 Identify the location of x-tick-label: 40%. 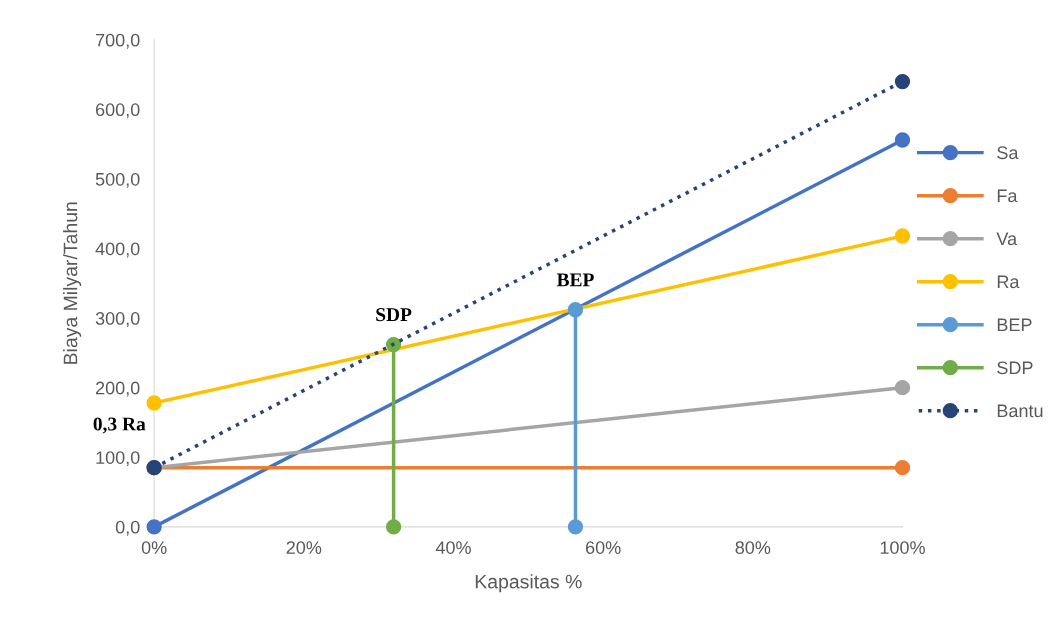
(453, 547).